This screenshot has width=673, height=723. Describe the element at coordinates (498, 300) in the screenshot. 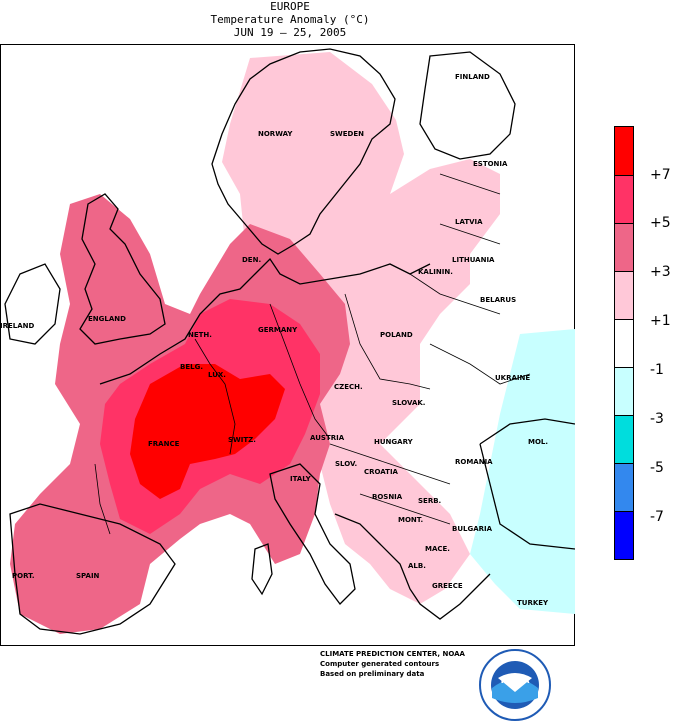

I see `label-belarus: BELARUS` at that location.